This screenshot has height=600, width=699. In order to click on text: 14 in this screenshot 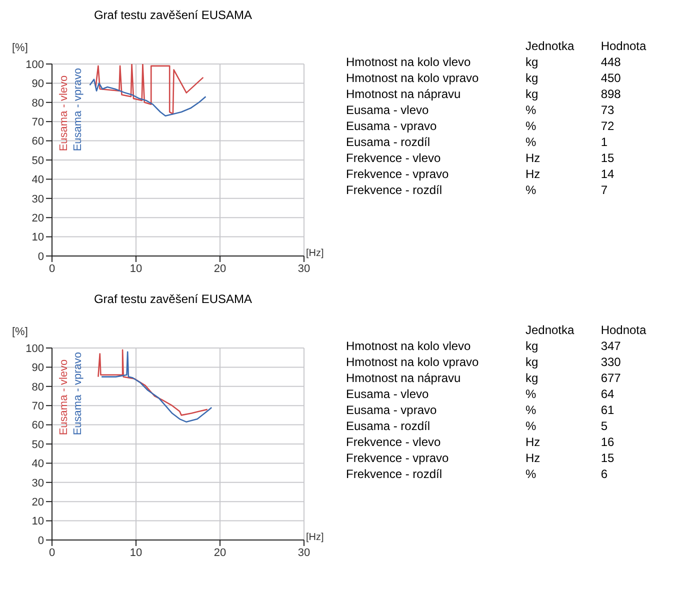, I will do `click(608, 174)`.